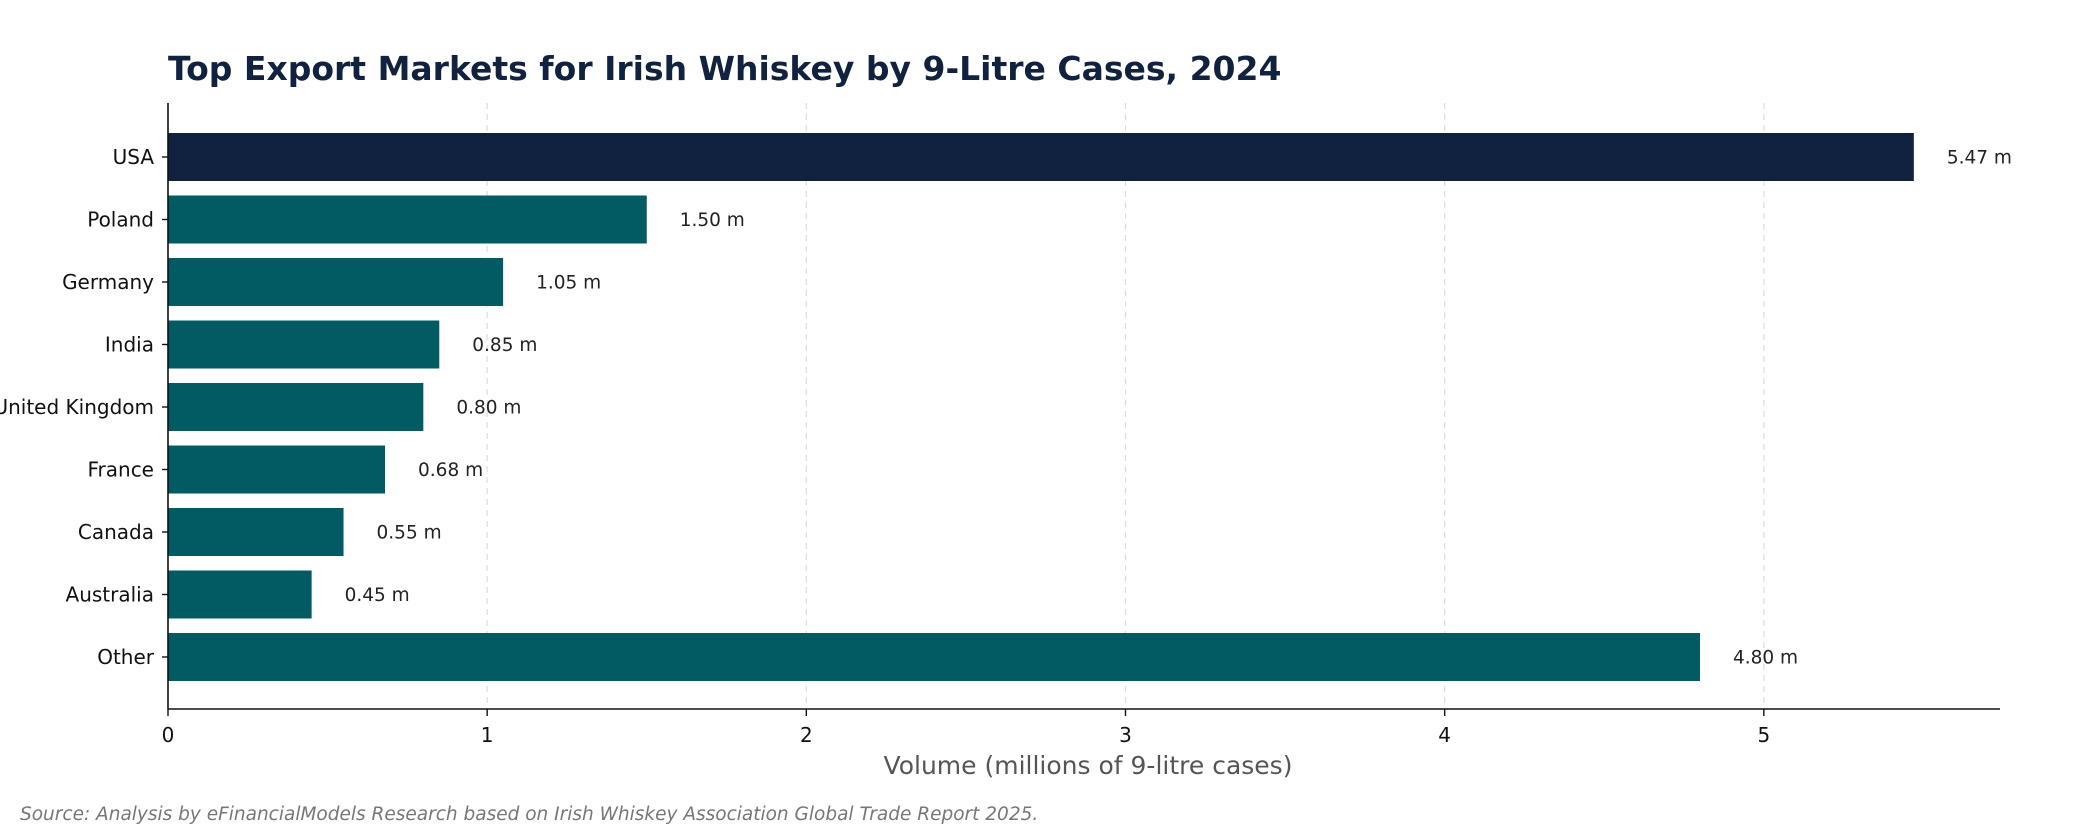 The height and width of the screenshot is (825, 2100). Describe the element at coordinates (277, 469) in the screenshot. I see `bar-france` at that location.